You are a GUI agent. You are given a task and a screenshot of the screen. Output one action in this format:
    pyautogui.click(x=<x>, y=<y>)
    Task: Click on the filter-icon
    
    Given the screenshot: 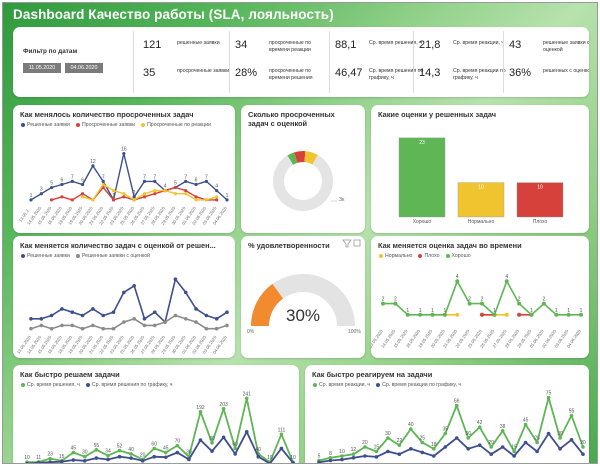 What is the action you would take?
    pyautogui.click(x=347, y=243)
    